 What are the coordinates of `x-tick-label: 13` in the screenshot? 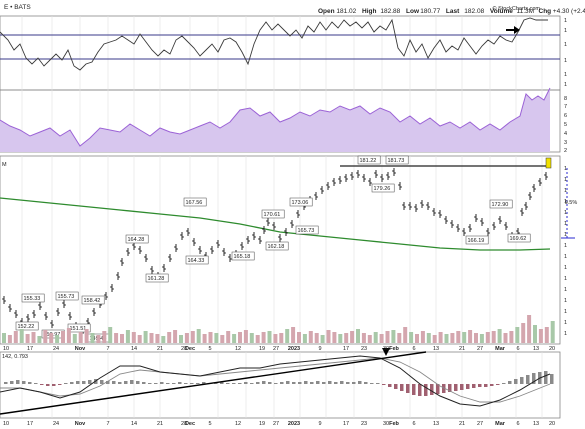 It's located at (436, 349).